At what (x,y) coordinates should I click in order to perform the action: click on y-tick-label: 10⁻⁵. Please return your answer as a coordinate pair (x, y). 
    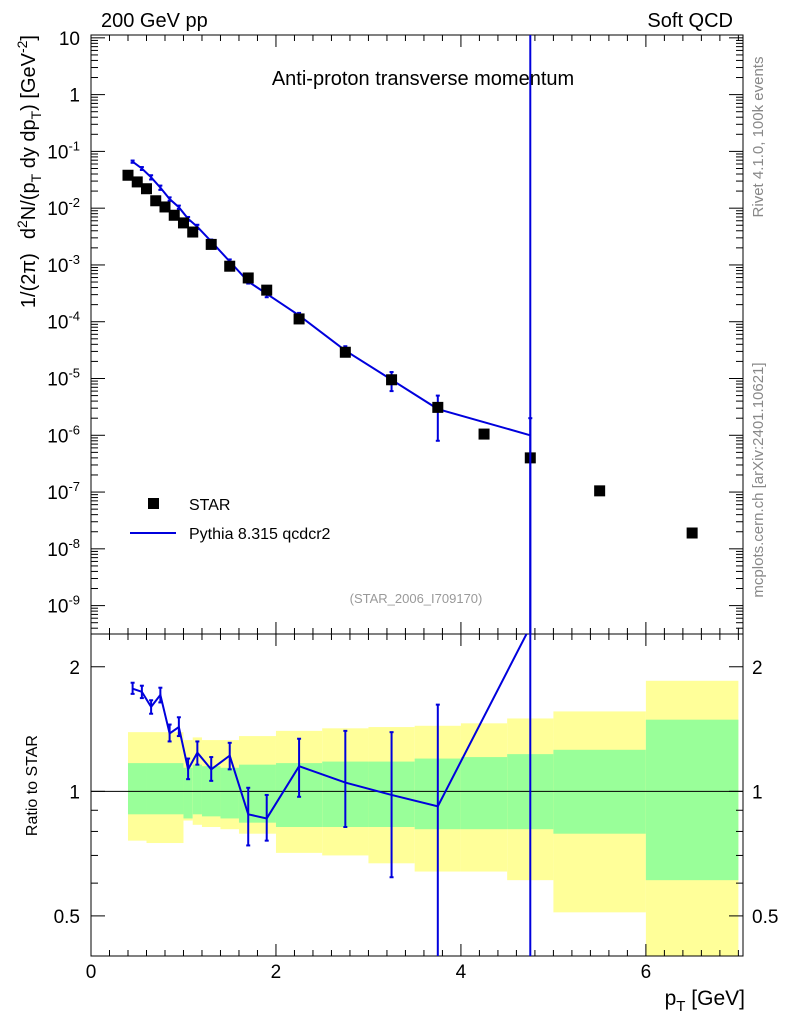
    Looking at the image, I should click on (63, 378).